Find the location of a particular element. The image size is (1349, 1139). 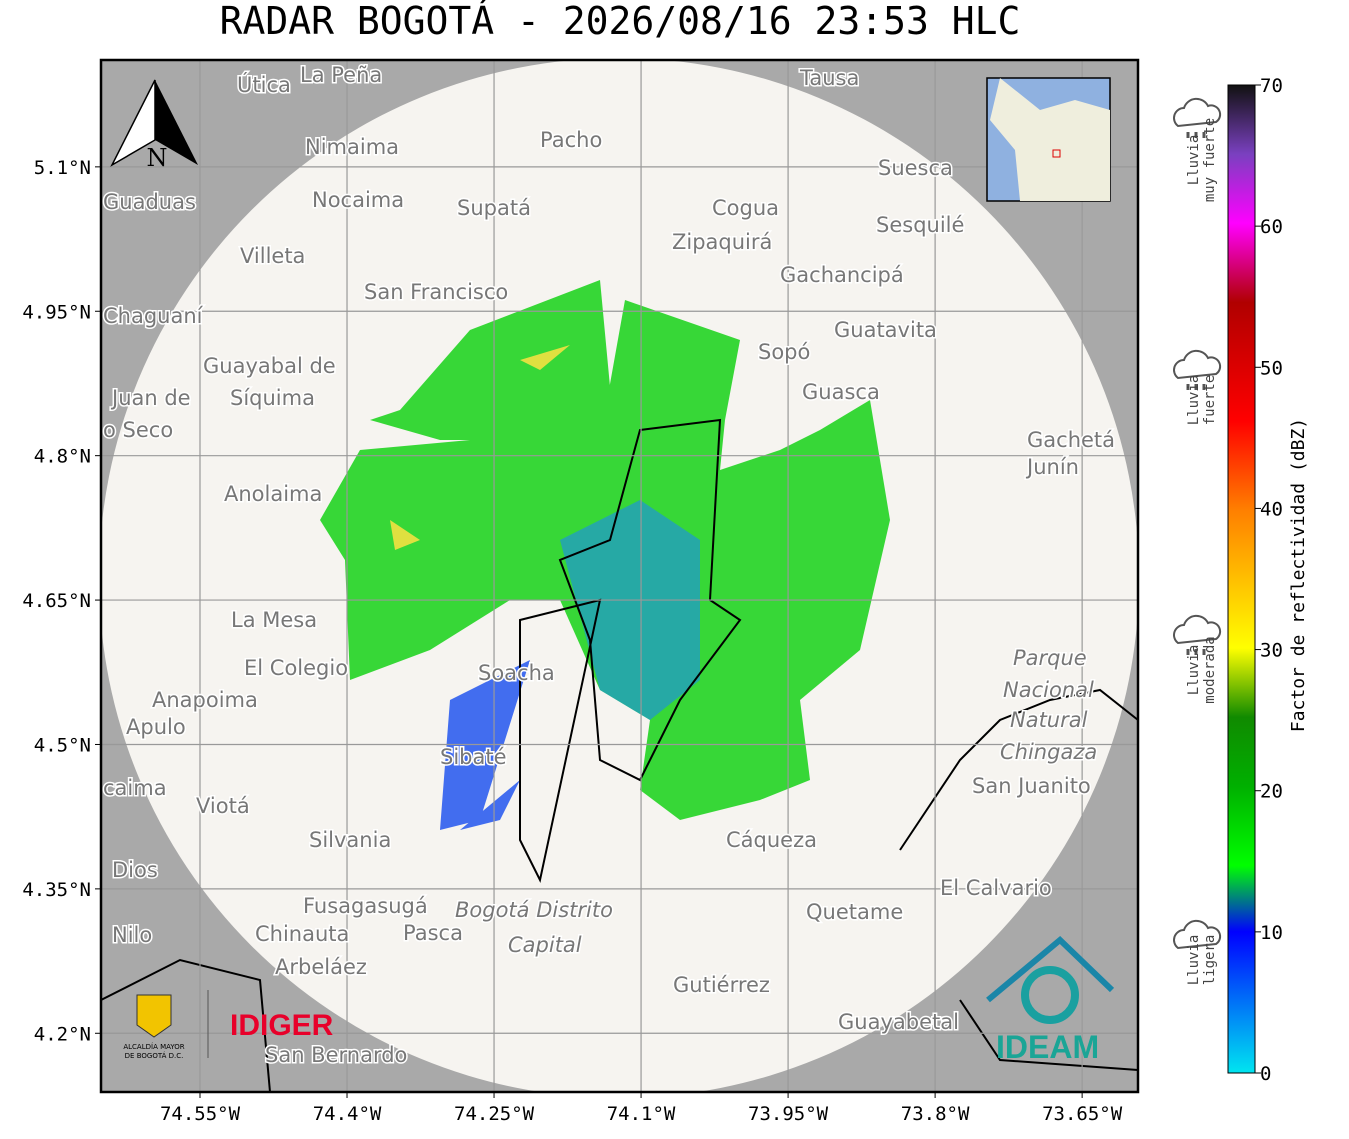

x-tick-label: 73.65°W is located at coordinates (1082, 1114).